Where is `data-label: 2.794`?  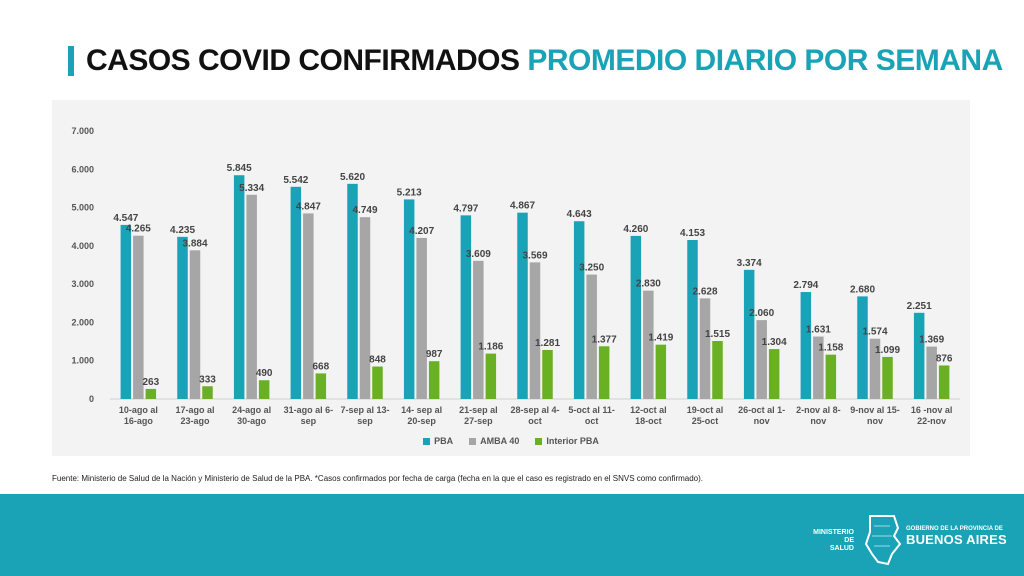
data-label: 2.794 is located at coordinates (805, 285).